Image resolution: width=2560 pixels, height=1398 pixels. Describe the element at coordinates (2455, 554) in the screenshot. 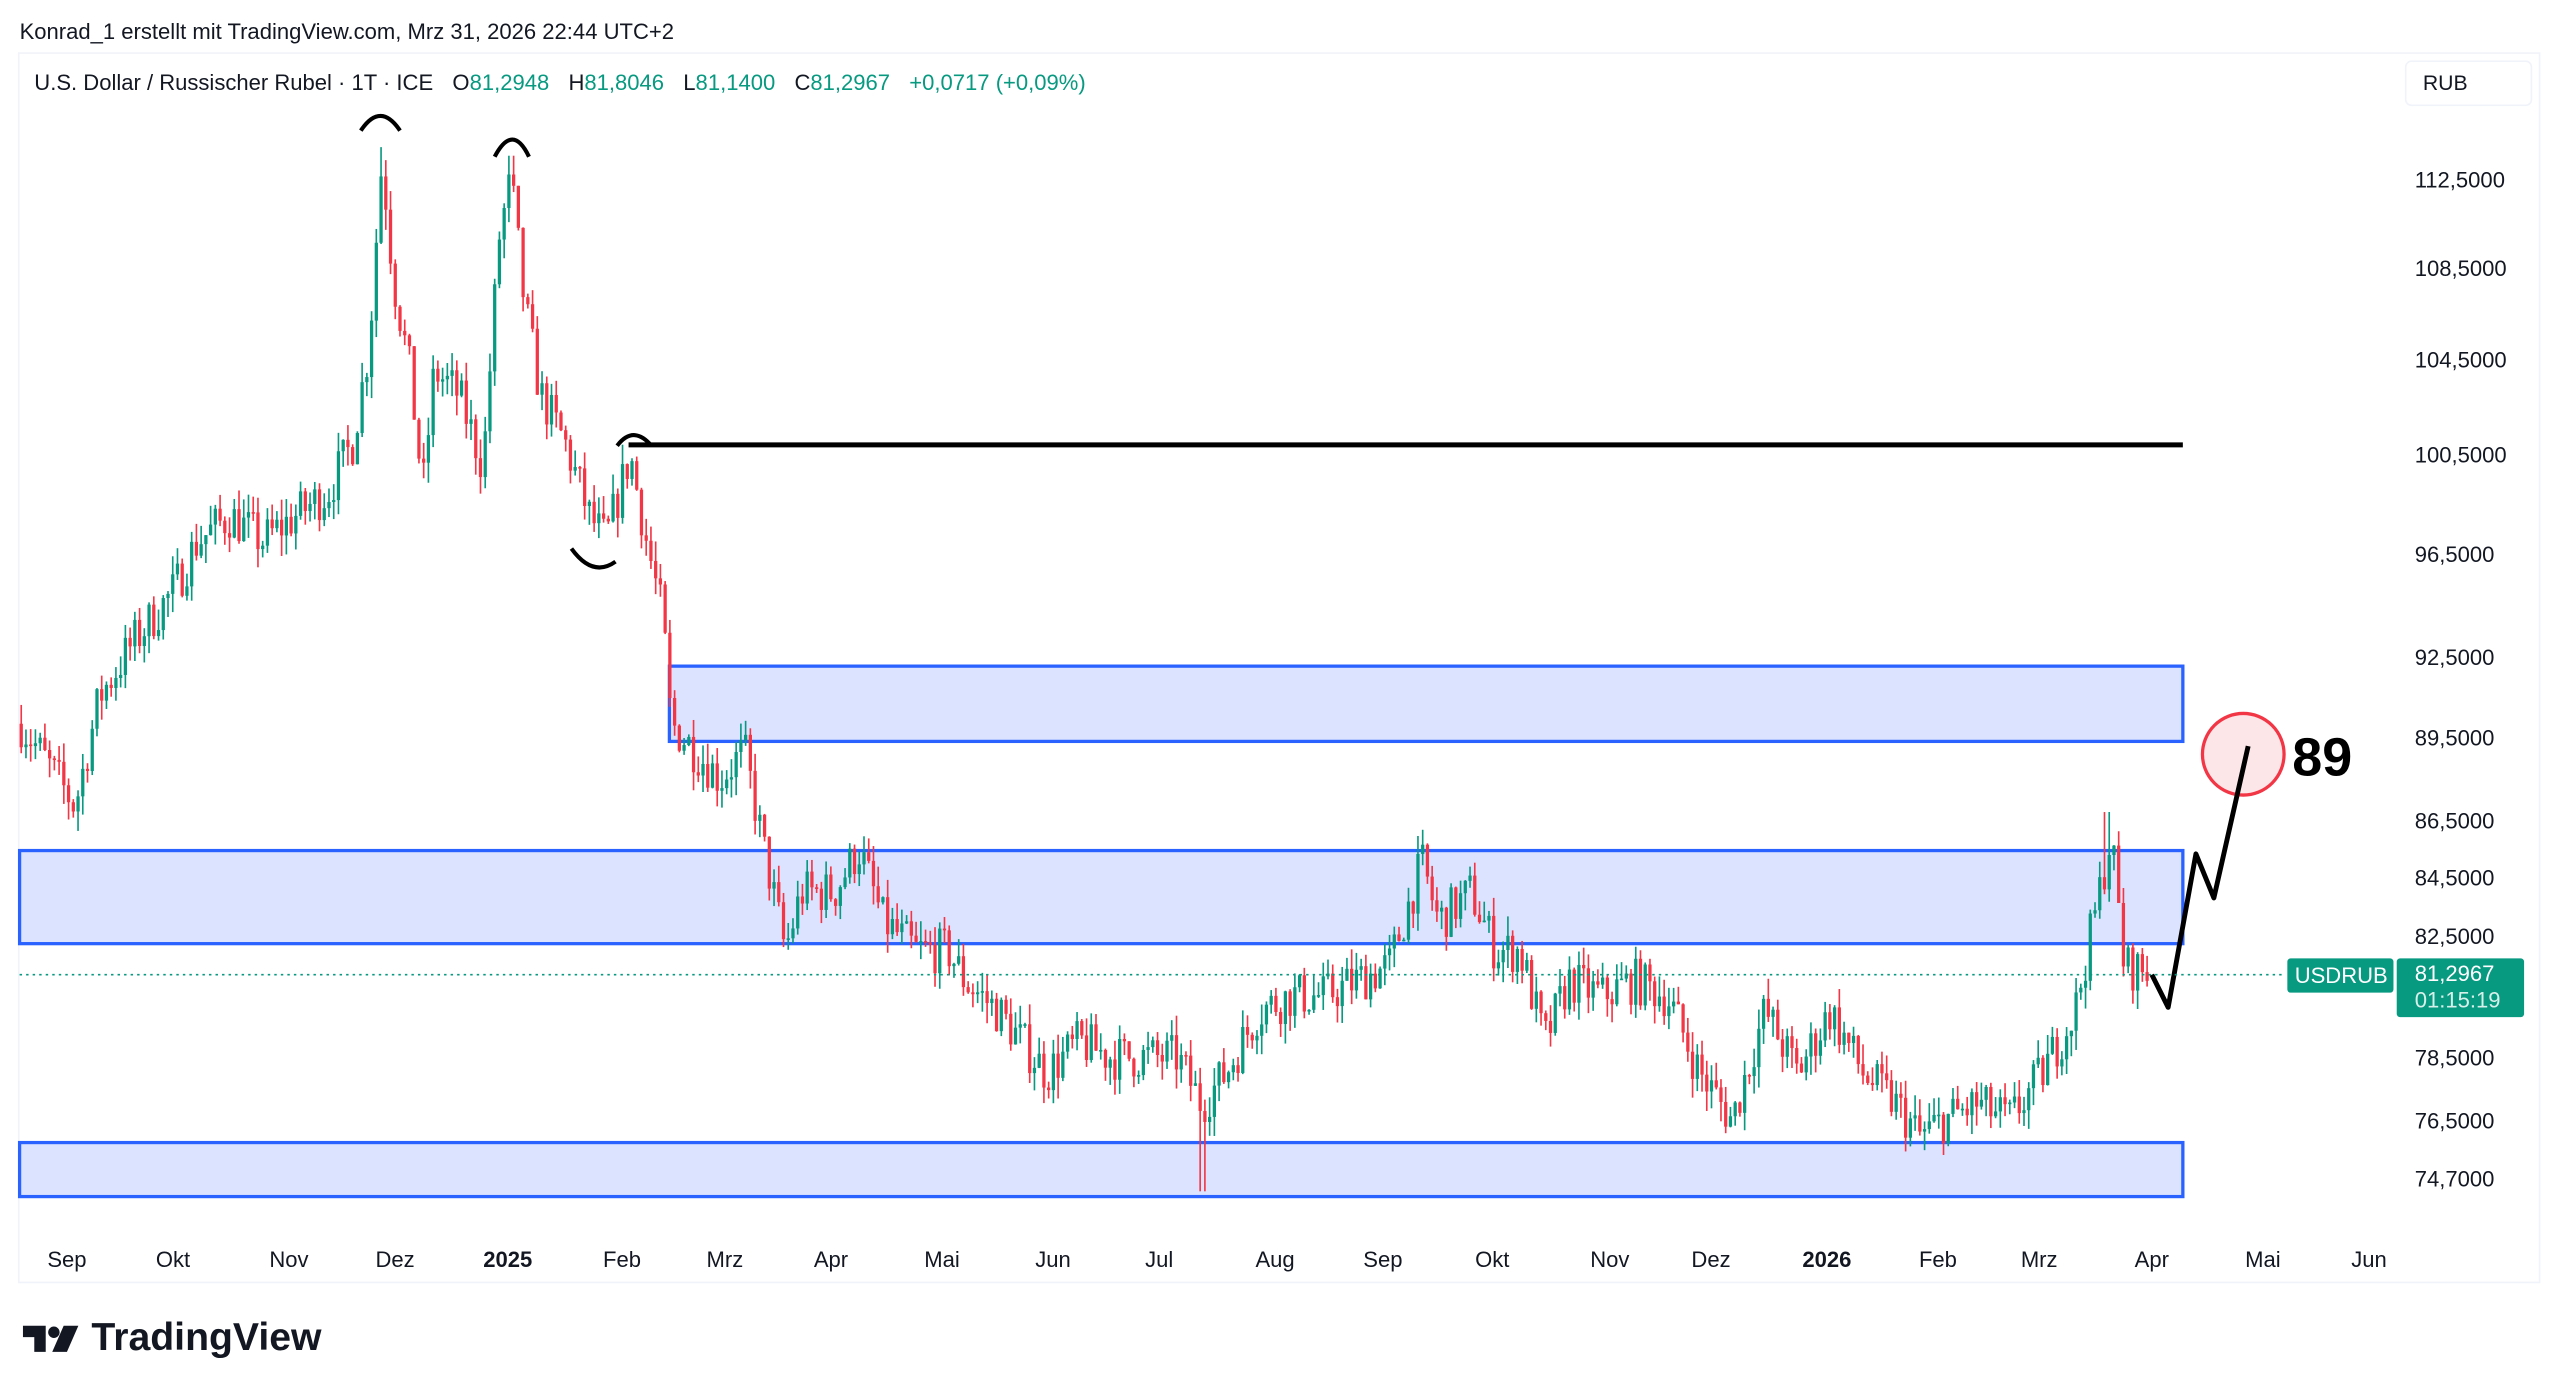

I see `price-axis-tick: 96,5000` at that location.